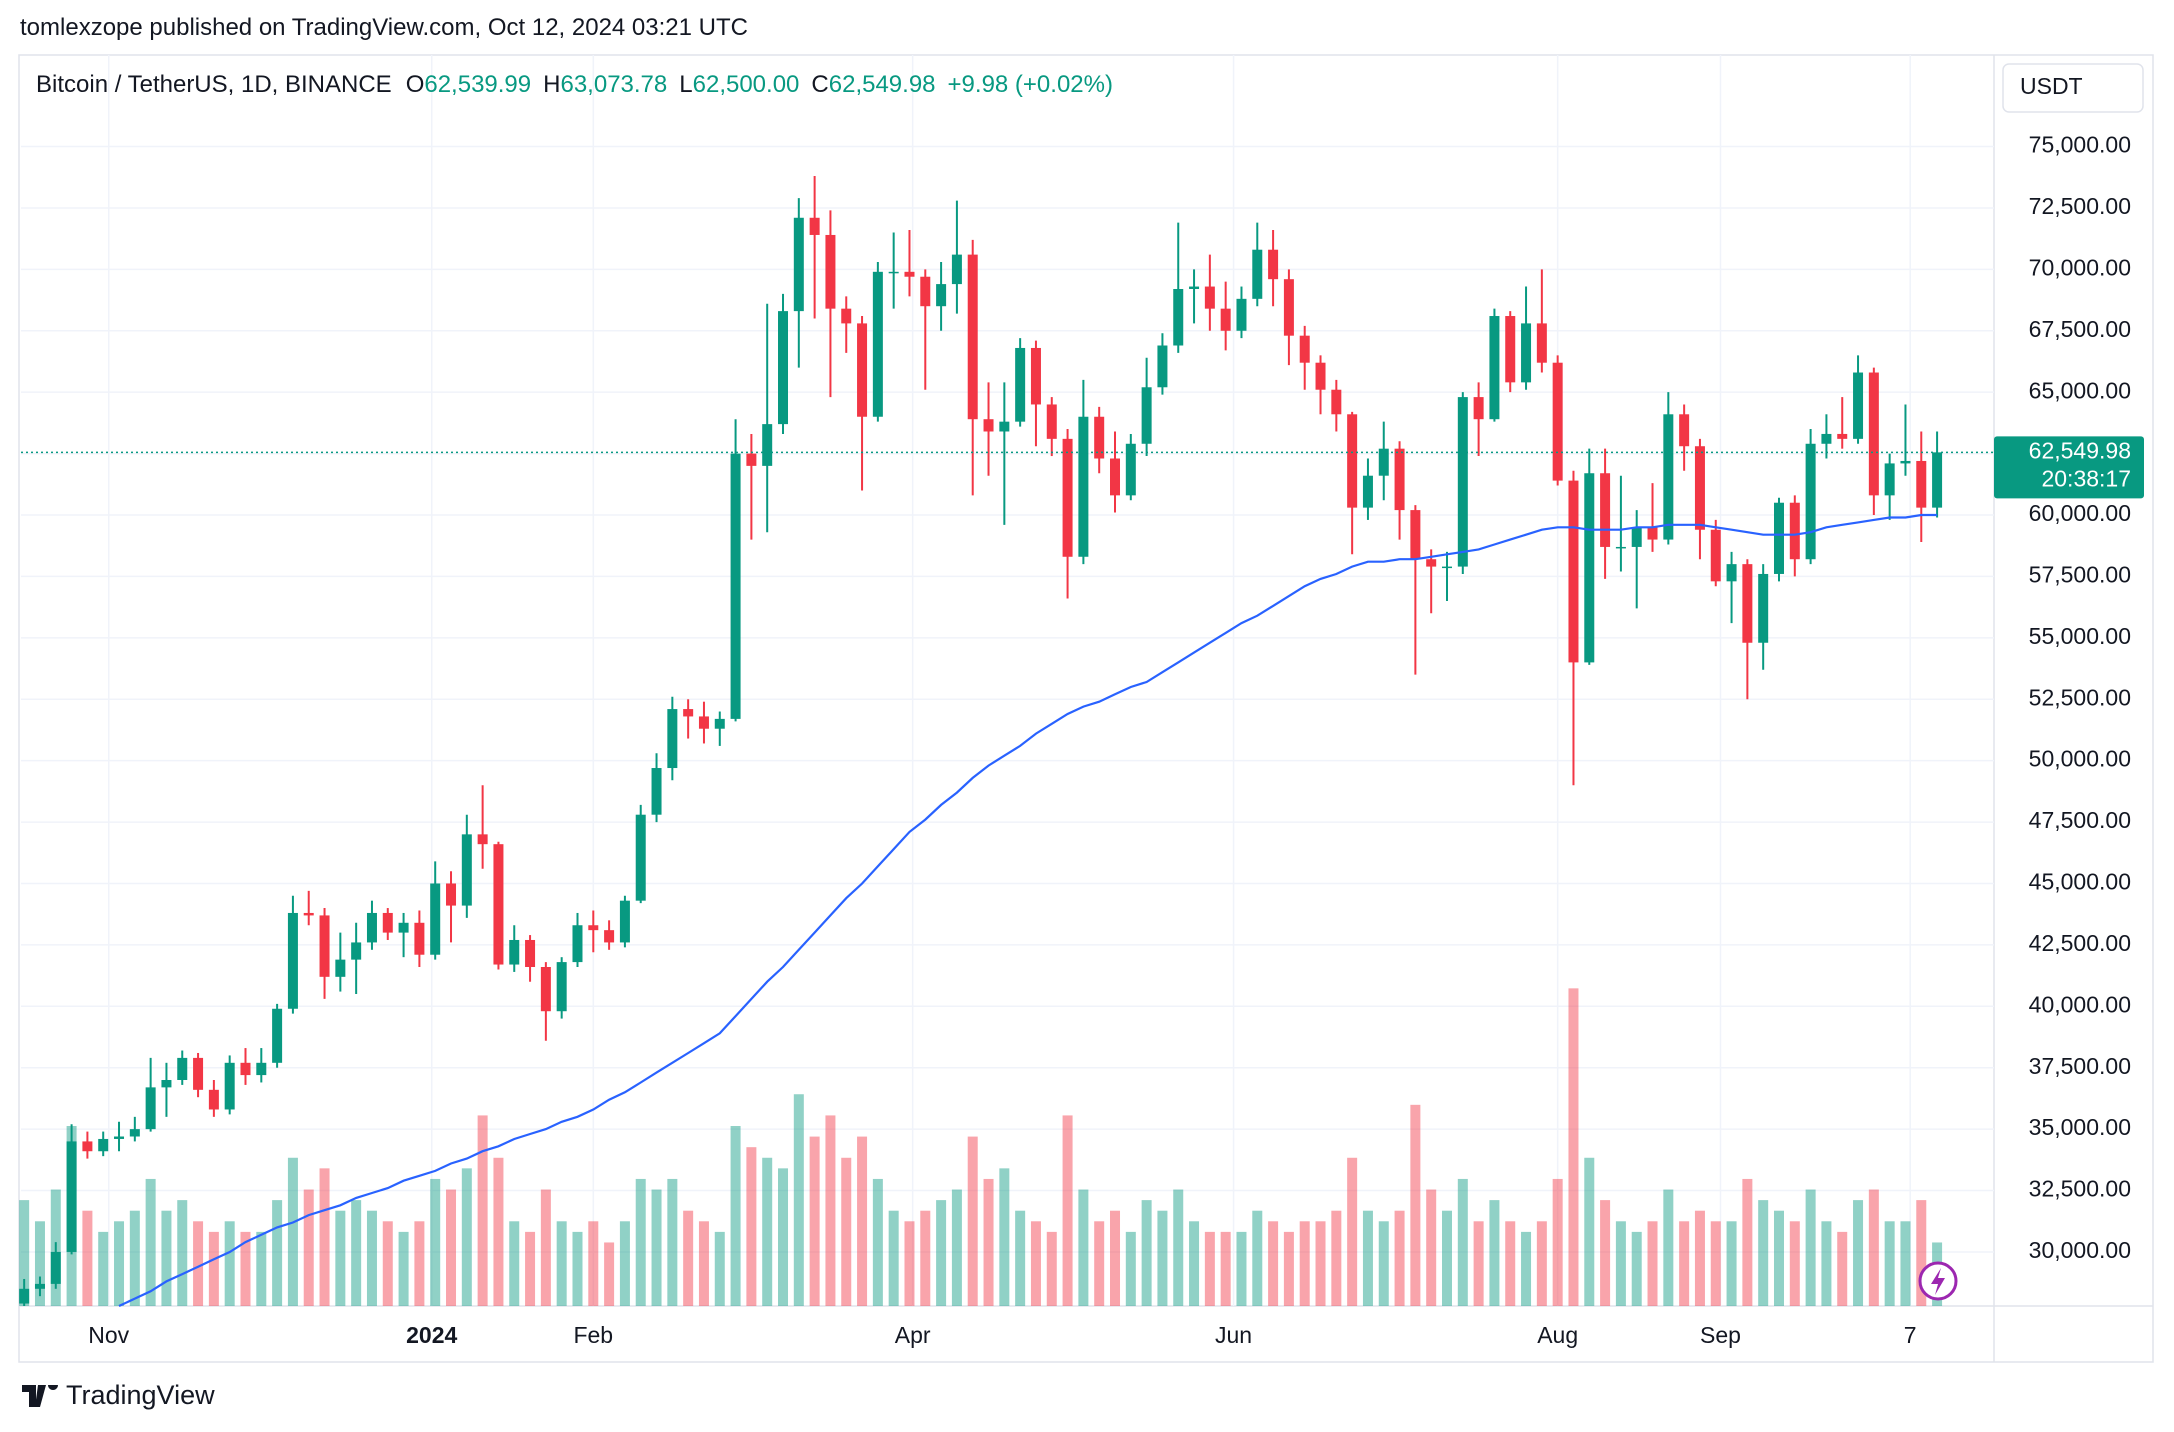 Image resolution: width=2174 pixels, height=1432 pixels. What do you see at coordinates (1030, 84) in the screenshot?
I see `legend-change: +9.98 (+0.02%)` at bounding box center [1030, 84].